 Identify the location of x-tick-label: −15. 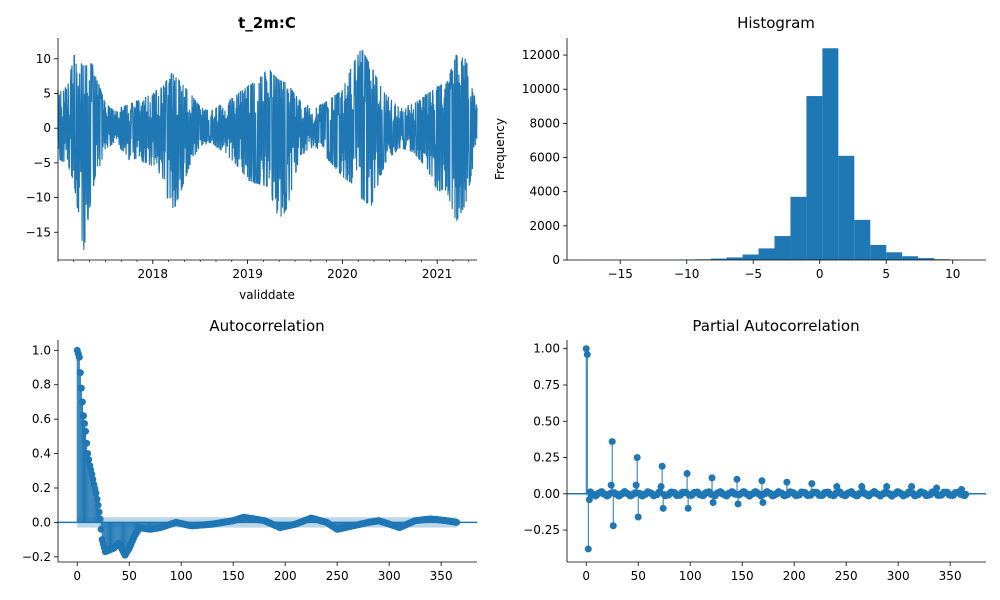
(620, 274).